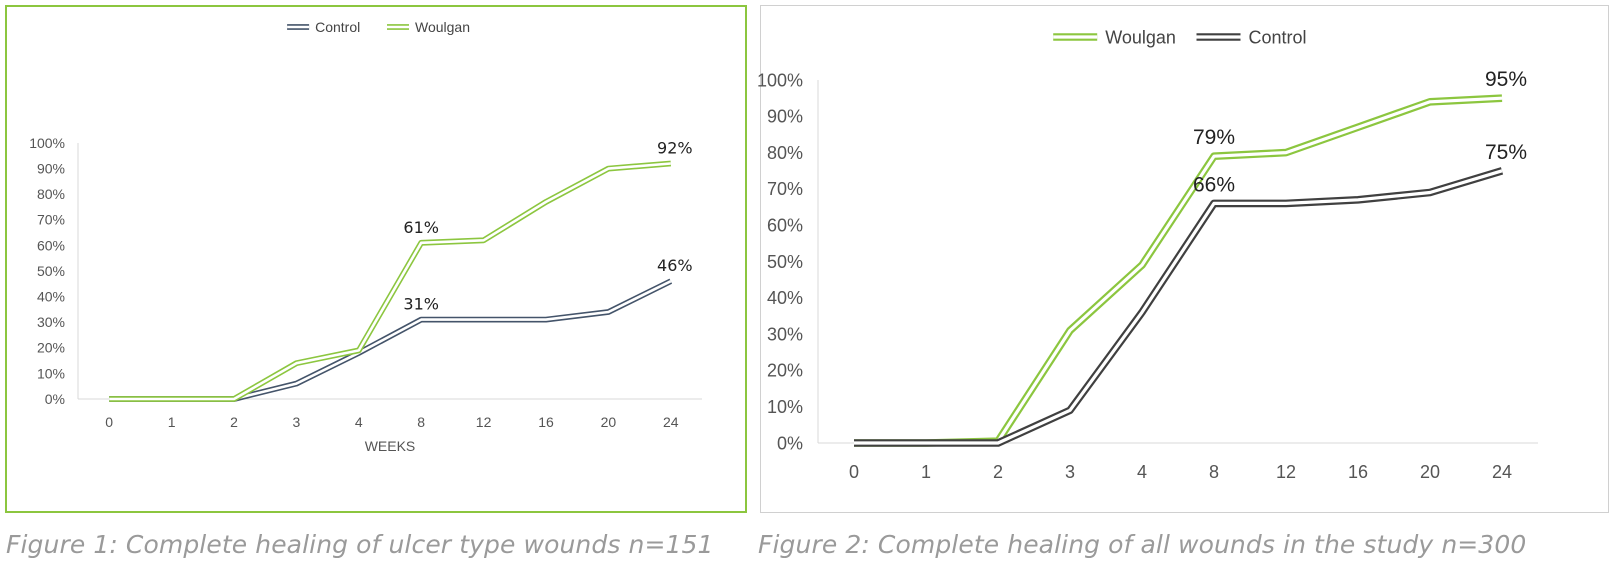 The image size is (1614, 569). Describe the element at coordinates (785, 226) in the screenshot. I see `figure-2-y-tick-label: 60%` at that location.